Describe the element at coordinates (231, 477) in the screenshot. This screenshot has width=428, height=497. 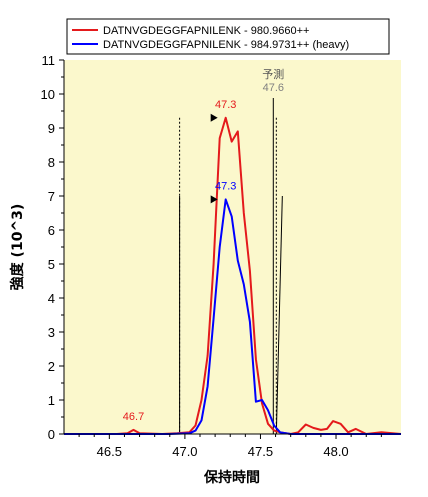
I see `x-axis-title: 保持時間` at that location.